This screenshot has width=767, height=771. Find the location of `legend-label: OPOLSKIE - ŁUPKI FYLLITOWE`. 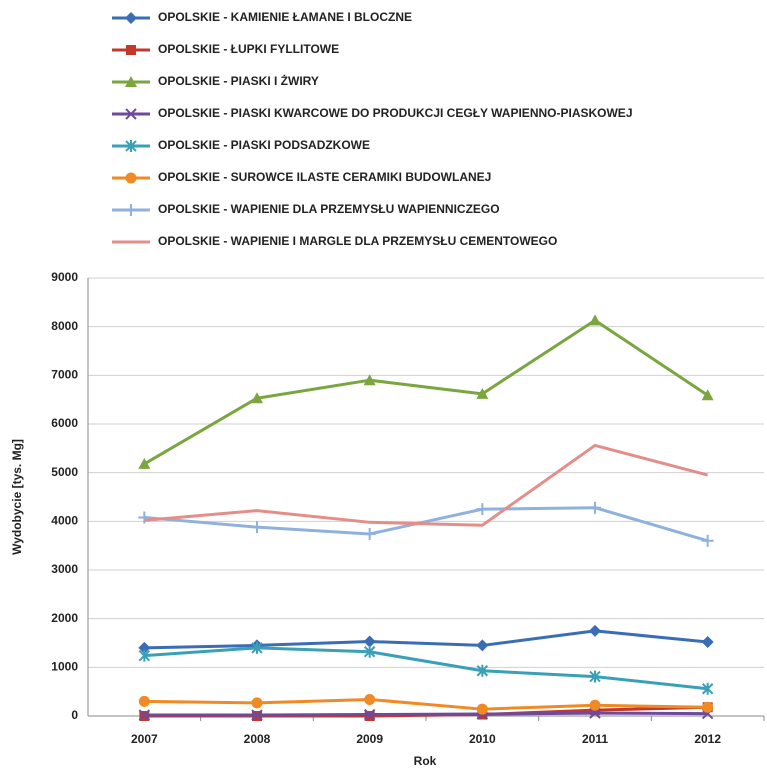

legend-label: OPOLSKIE - ŁUPKI FYLLITOWE is located at coordinates (248, 49).